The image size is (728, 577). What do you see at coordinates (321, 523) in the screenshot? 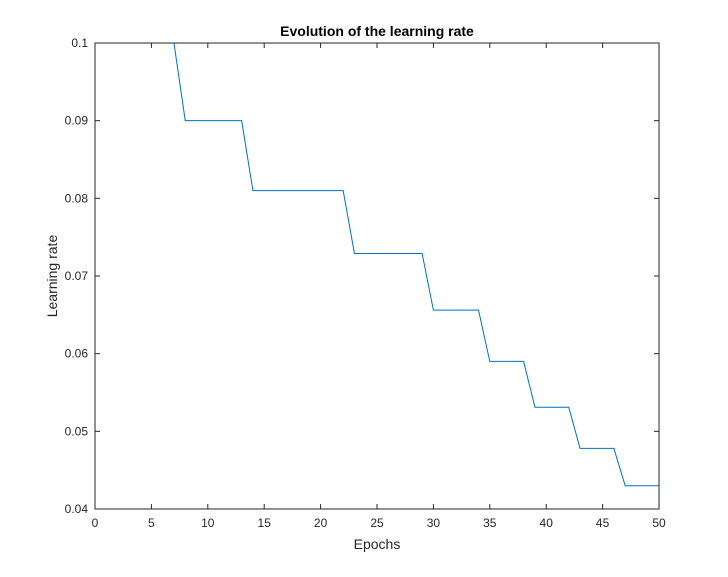
I see `x-tick-label: 20` at bounding box center [321, 523].